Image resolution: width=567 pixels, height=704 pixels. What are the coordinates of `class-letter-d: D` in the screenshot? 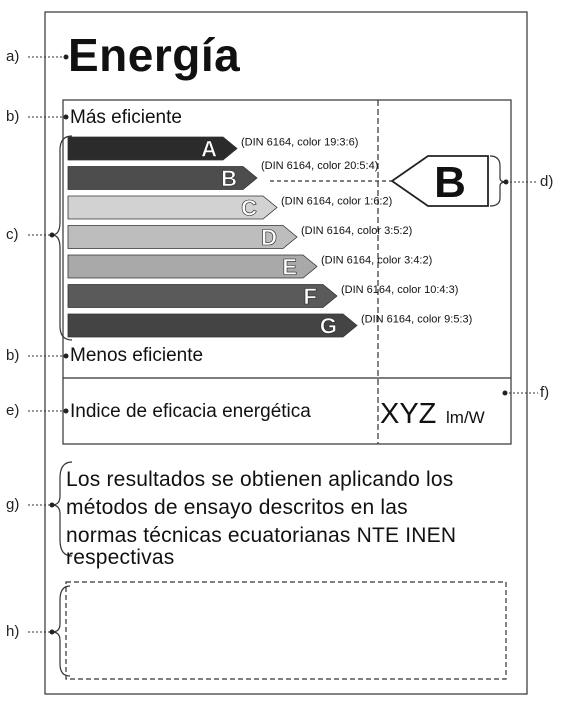 It's located at (269, 237).